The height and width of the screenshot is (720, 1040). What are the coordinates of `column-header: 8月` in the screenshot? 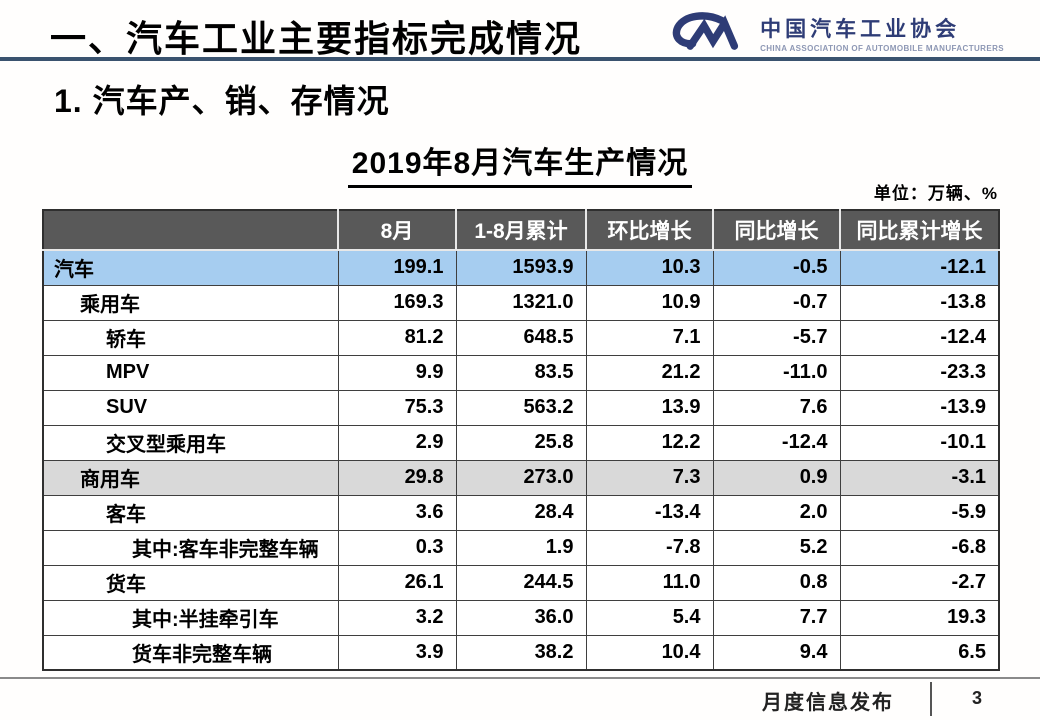 It's located at (396, 230).